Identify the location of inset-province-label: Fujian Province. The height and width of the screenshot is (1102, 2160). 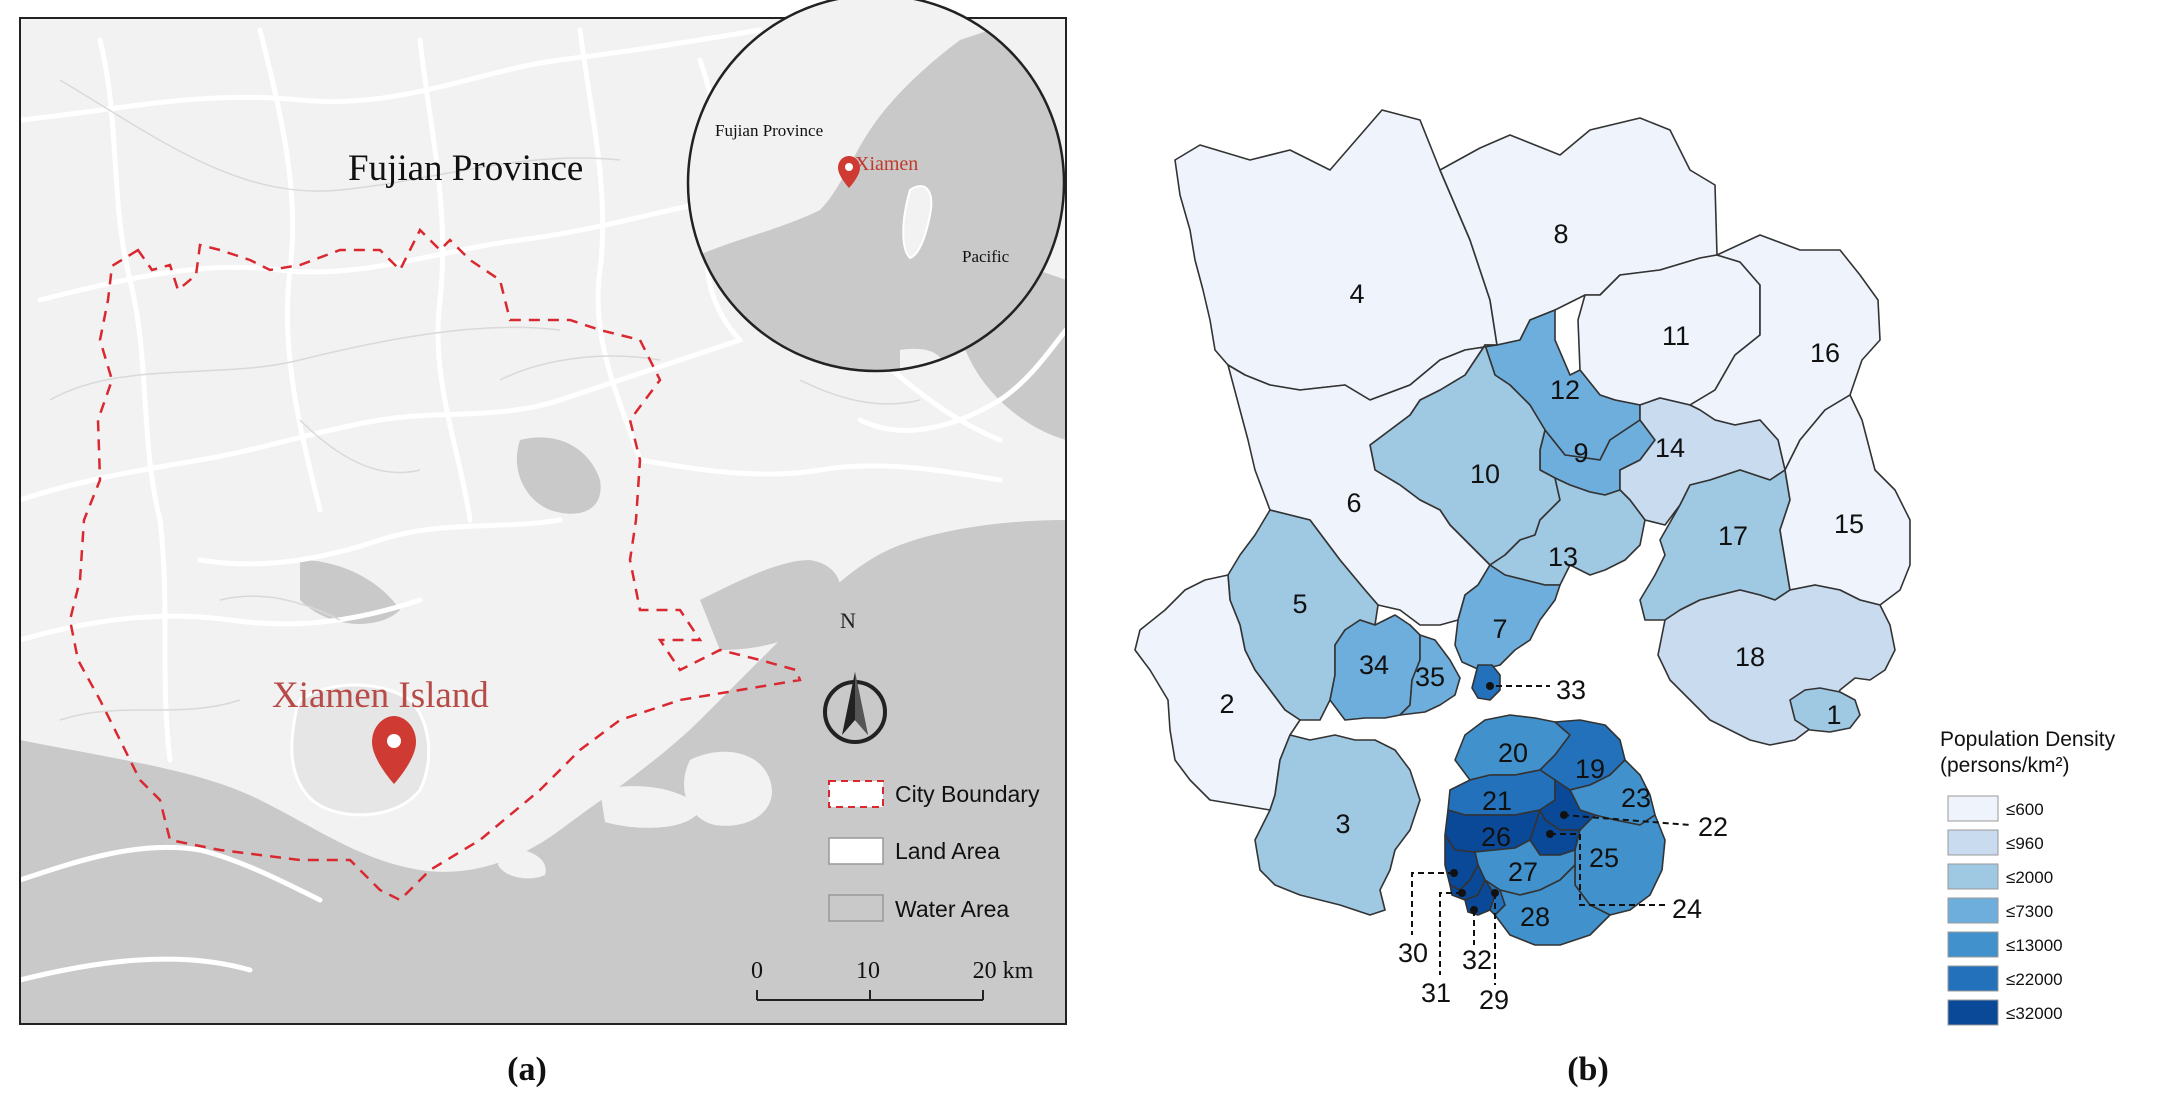
(769, 130).